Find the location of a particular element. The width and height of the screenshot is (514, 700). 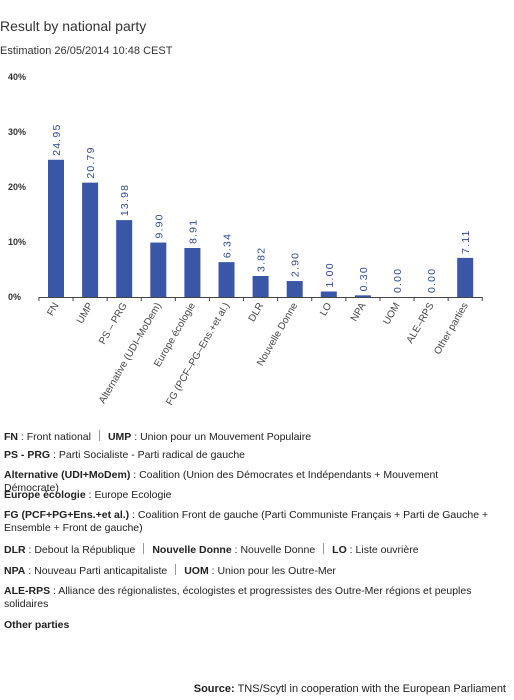

category-label: DLR is located at coordinates (257, 312).